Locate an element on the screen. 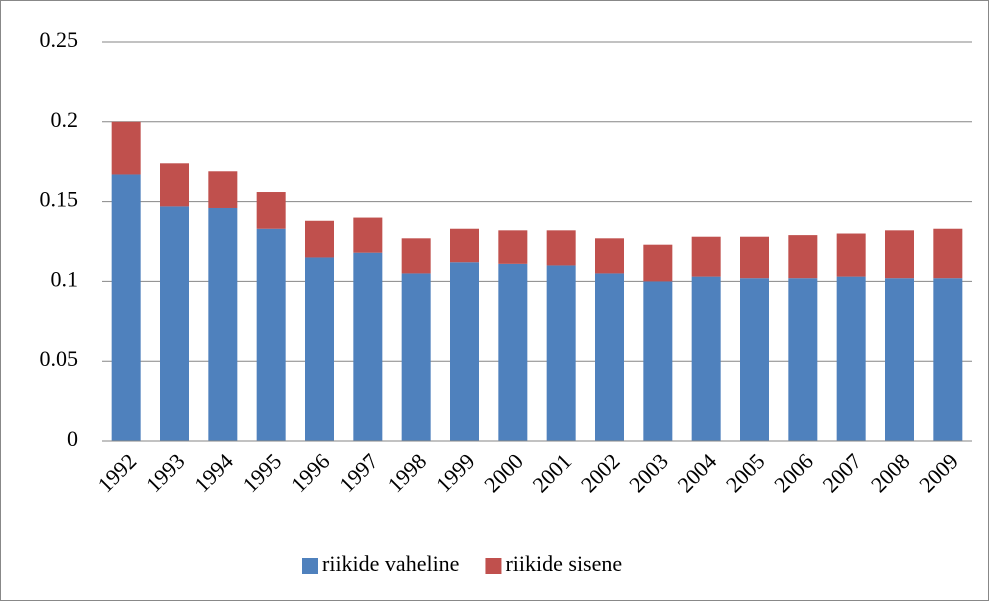 This screenshot has width=990, height=601. y-tick-label: 0.1 is located at coordinates (65, 278).